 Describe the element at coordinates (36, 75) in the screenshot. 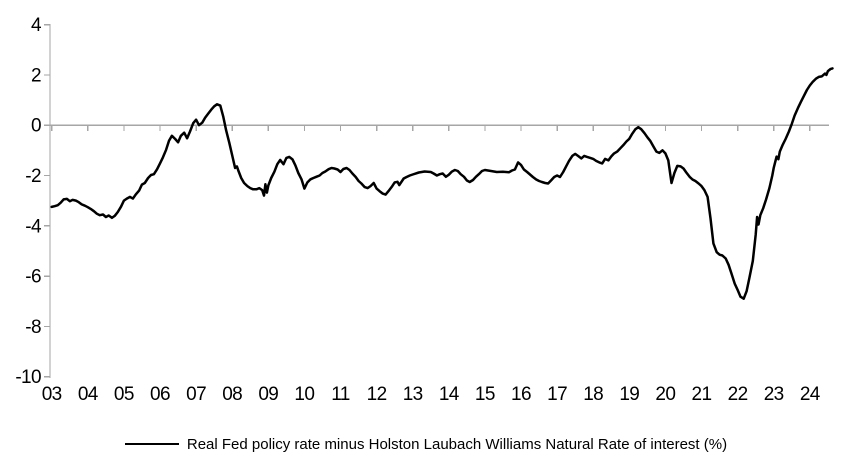

I see `y-axis-tick-label: 2` at that location.